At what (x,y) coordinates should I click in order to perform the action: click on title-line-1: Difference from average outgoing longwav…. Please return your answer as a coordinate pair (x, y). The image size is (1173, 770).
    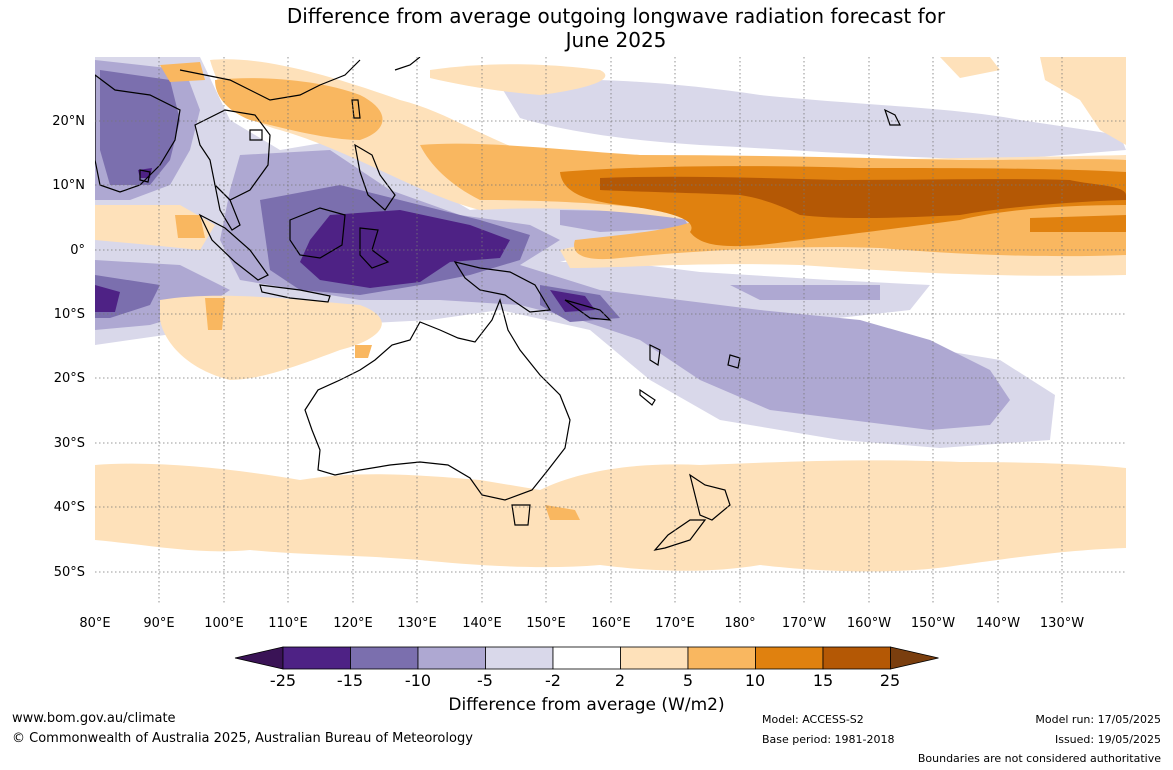
    Looking at the image, I should click on (616, 16).